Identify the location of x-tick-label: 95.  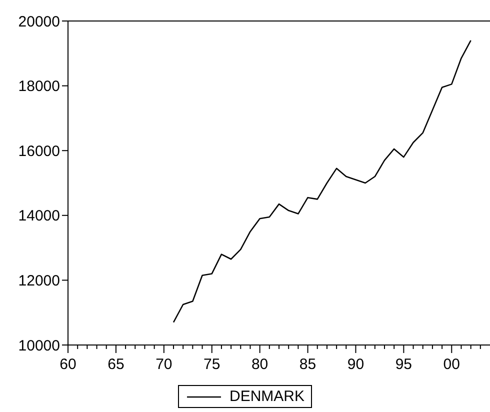
(403, 364).